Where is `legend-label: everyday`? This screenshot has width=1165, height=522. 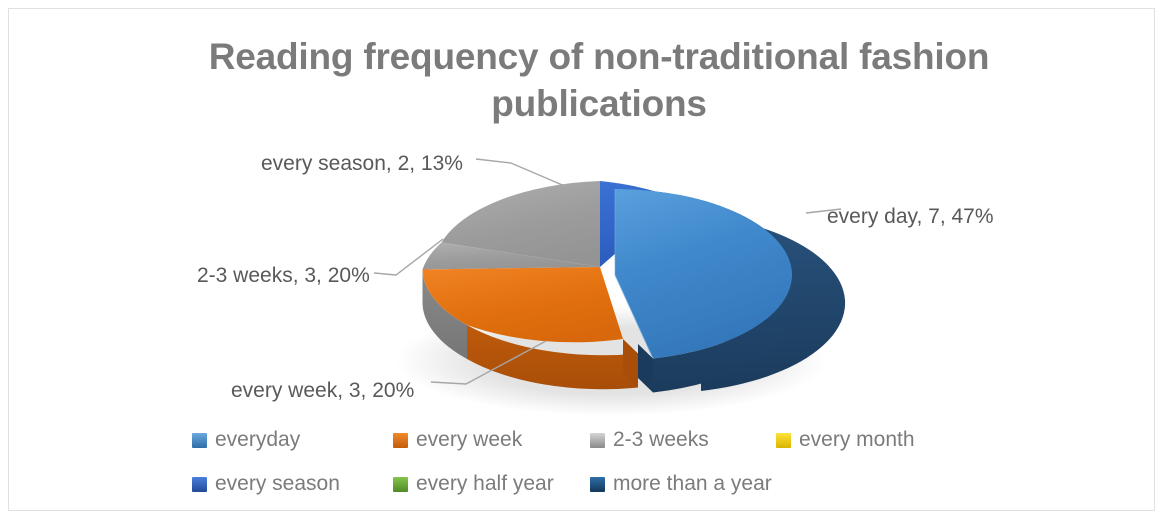
legend-label: everyday is located at coordinates (258, 439).